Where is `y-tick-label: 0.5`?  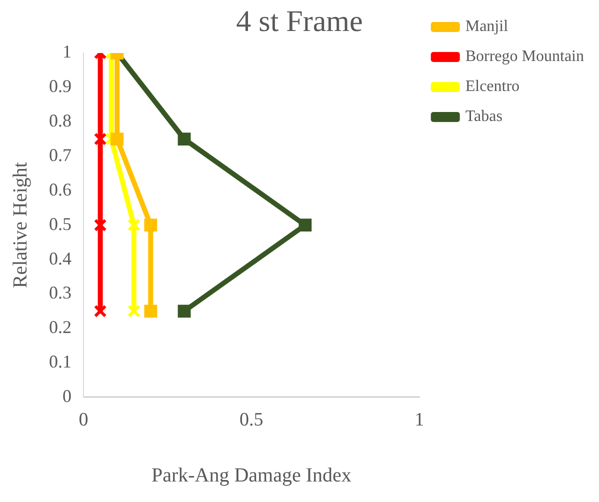
y-tick-label: 0.5 is located at coordinates (60, 224).